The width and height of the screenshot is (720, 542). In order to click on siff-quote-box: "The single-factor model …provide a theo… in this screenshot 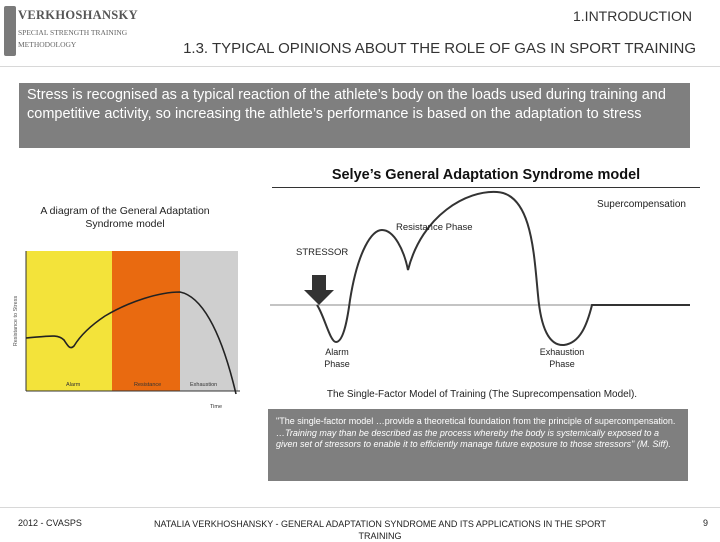, I will do `click(478, 445)`.